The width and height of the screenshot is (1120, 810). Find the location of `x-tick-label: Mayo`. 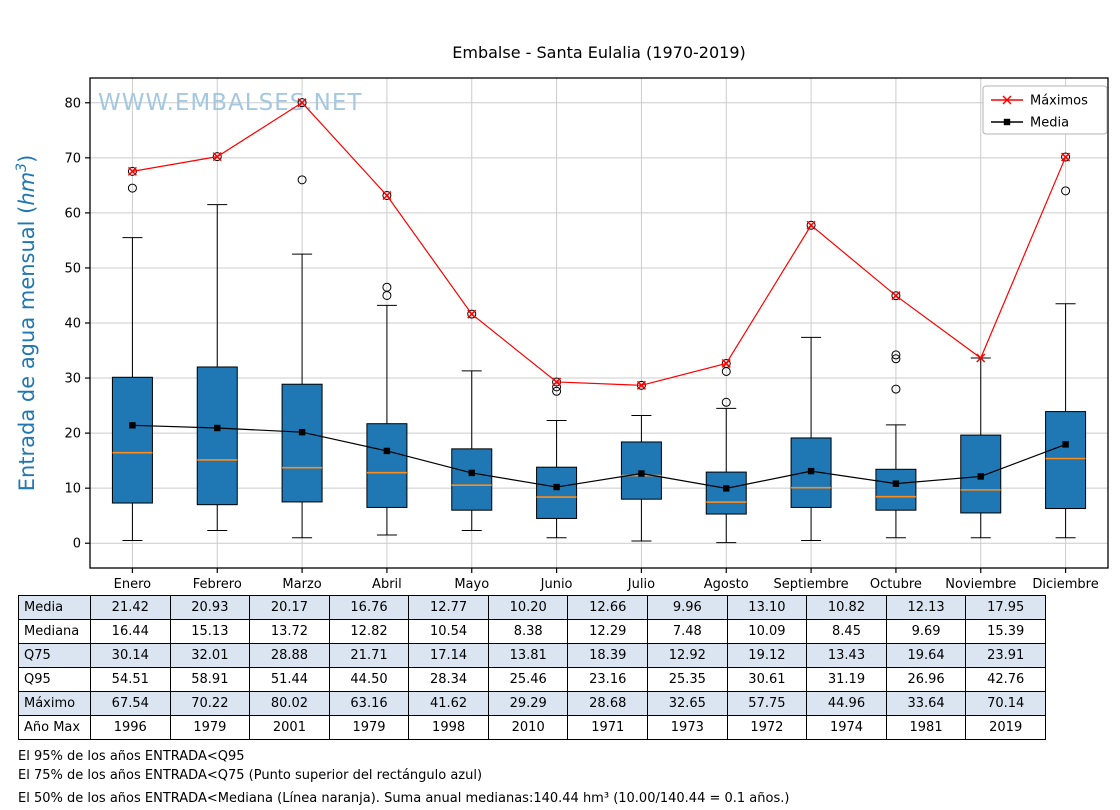

x-tick-label: Mayo is located at coordinates (471, 584).